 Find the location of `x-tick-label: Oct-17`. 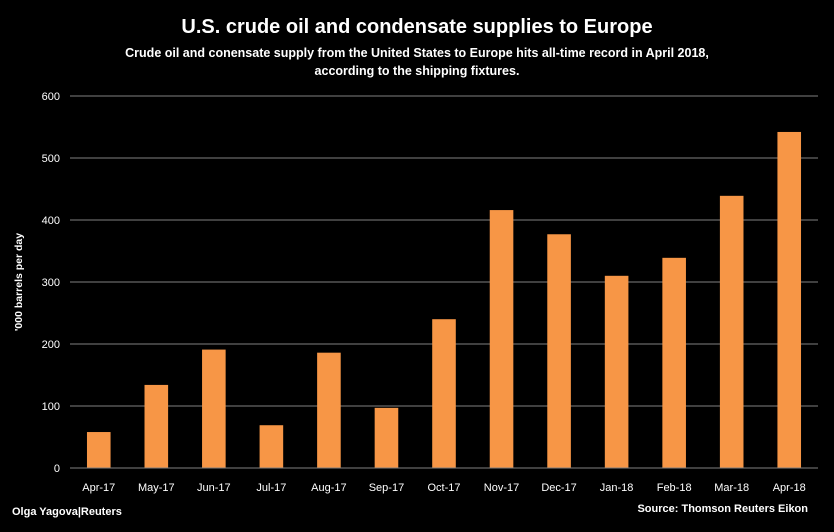

x-tick-label: Oct-17 is located at coordinates (443, 488).